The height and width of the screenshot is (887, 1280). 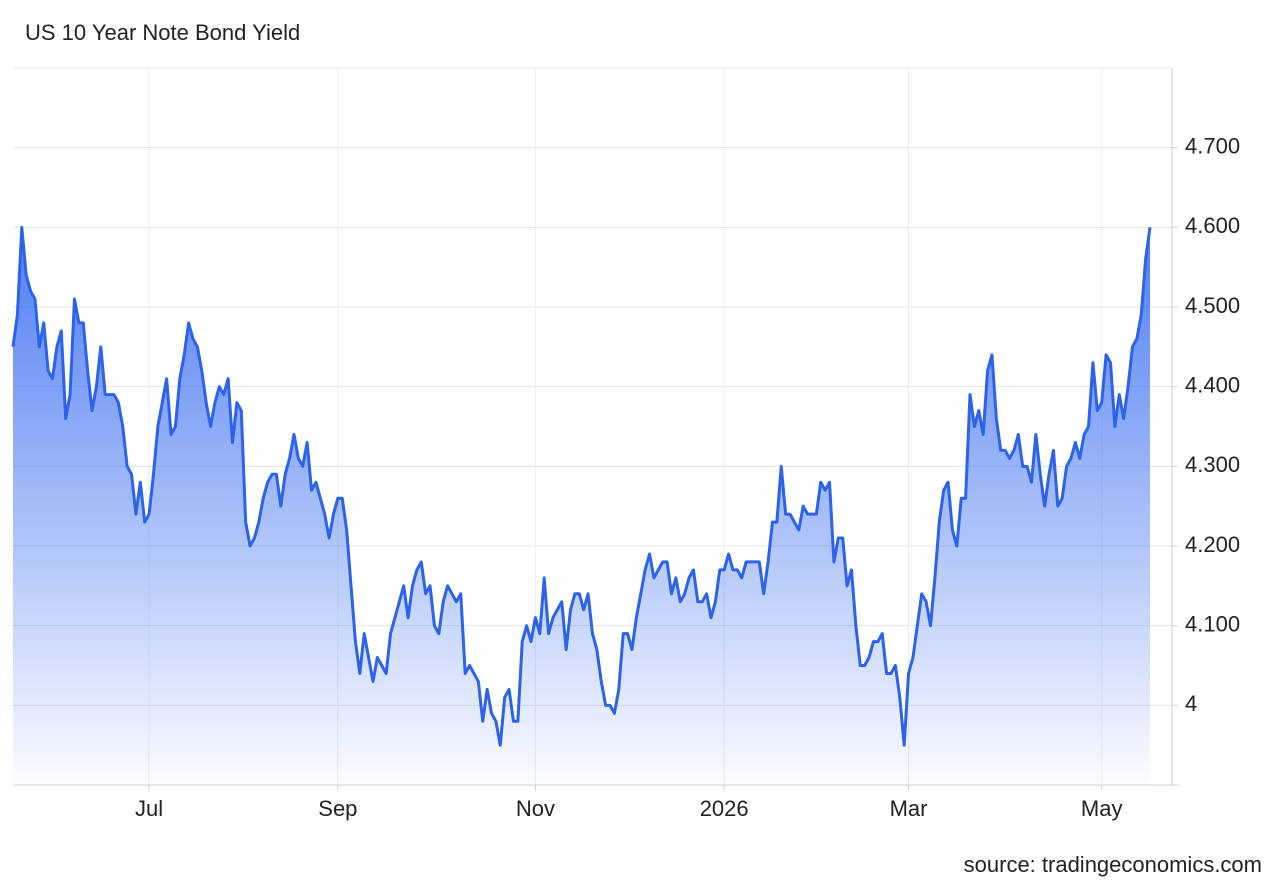 What do you see at coordinates (337, 808) in the screenshot?
I see `x-tick-label: Sep` at bounding box center [337, 808].